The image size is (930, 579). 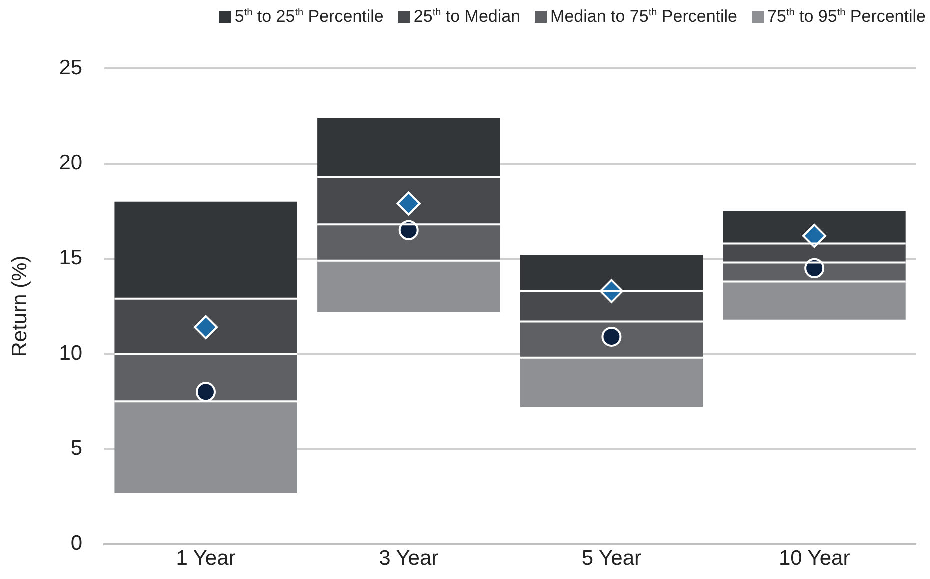 What do you see at coordinates (71, 258) in the screenshot?
I see `y-tick-label: 15` at bounding box center [71, 258].